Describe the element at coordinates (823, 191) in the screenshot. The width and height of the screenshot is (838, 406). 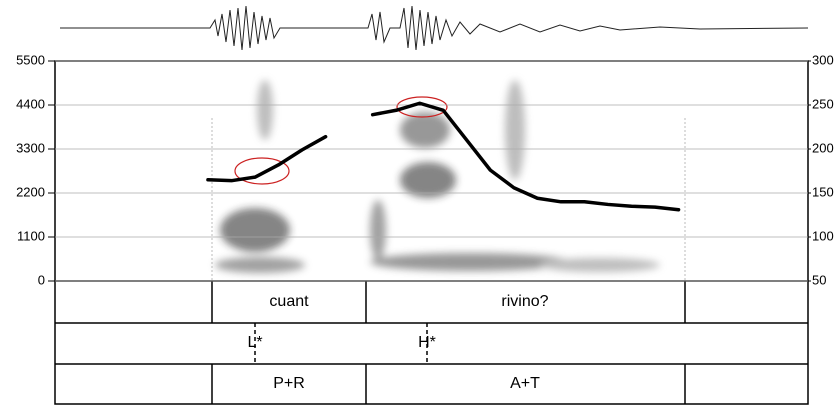
I see `y2-tick-label: 150` at that location.